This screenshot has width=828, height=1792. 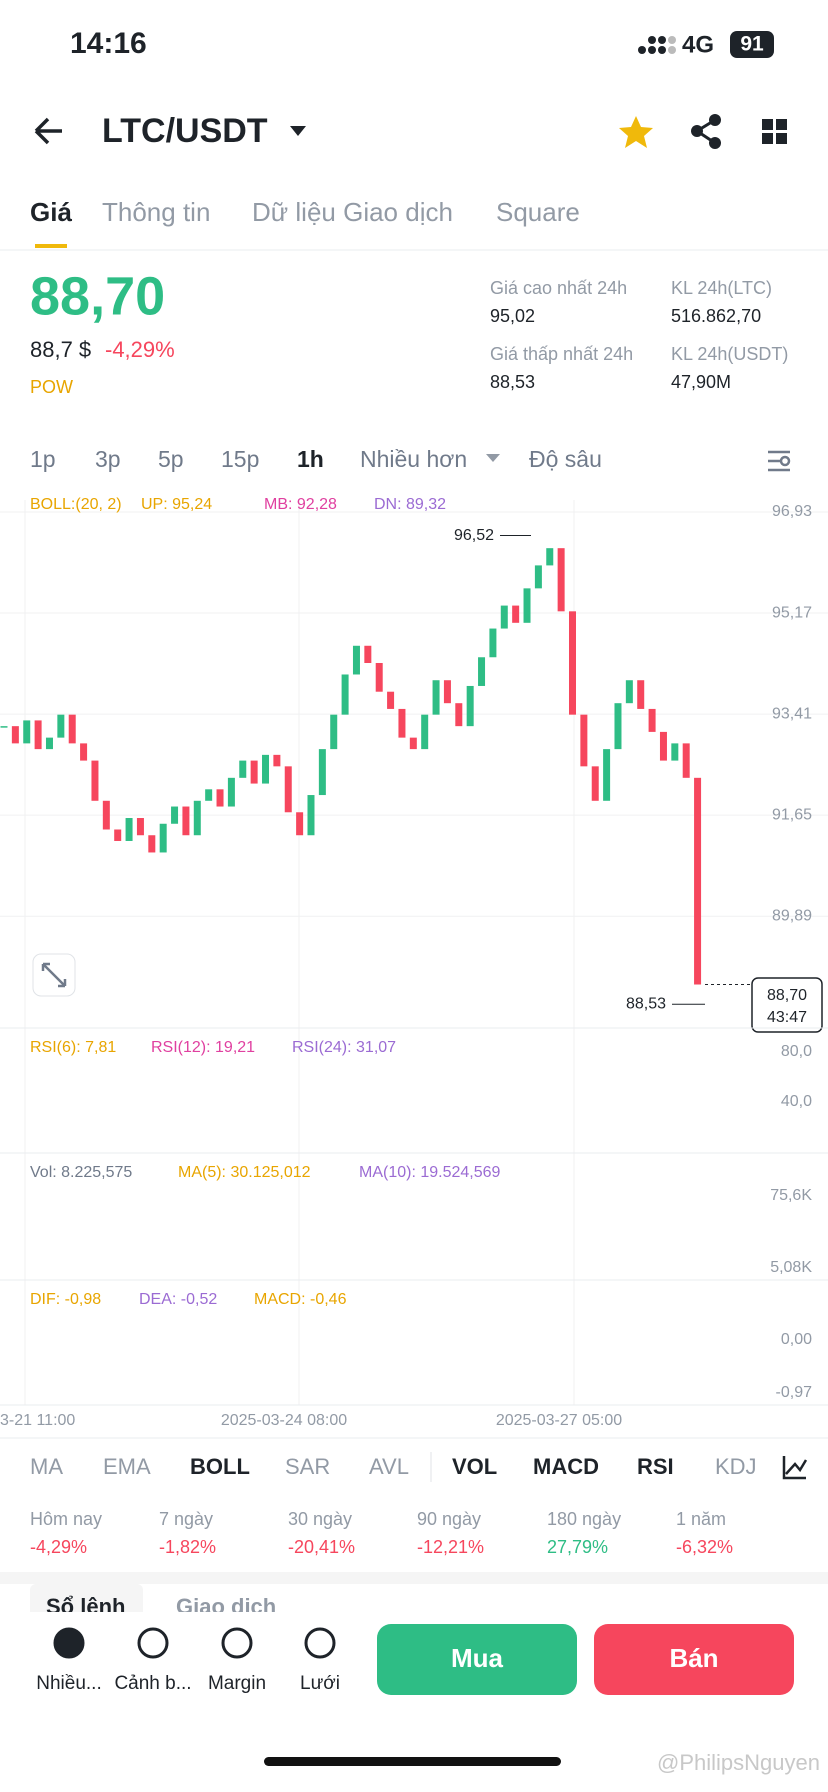 What do you see at coordinates (791, 1267) in the screenshot?
I see `vol-tick-label: 5,08K` at bounding box center [791, 1267].